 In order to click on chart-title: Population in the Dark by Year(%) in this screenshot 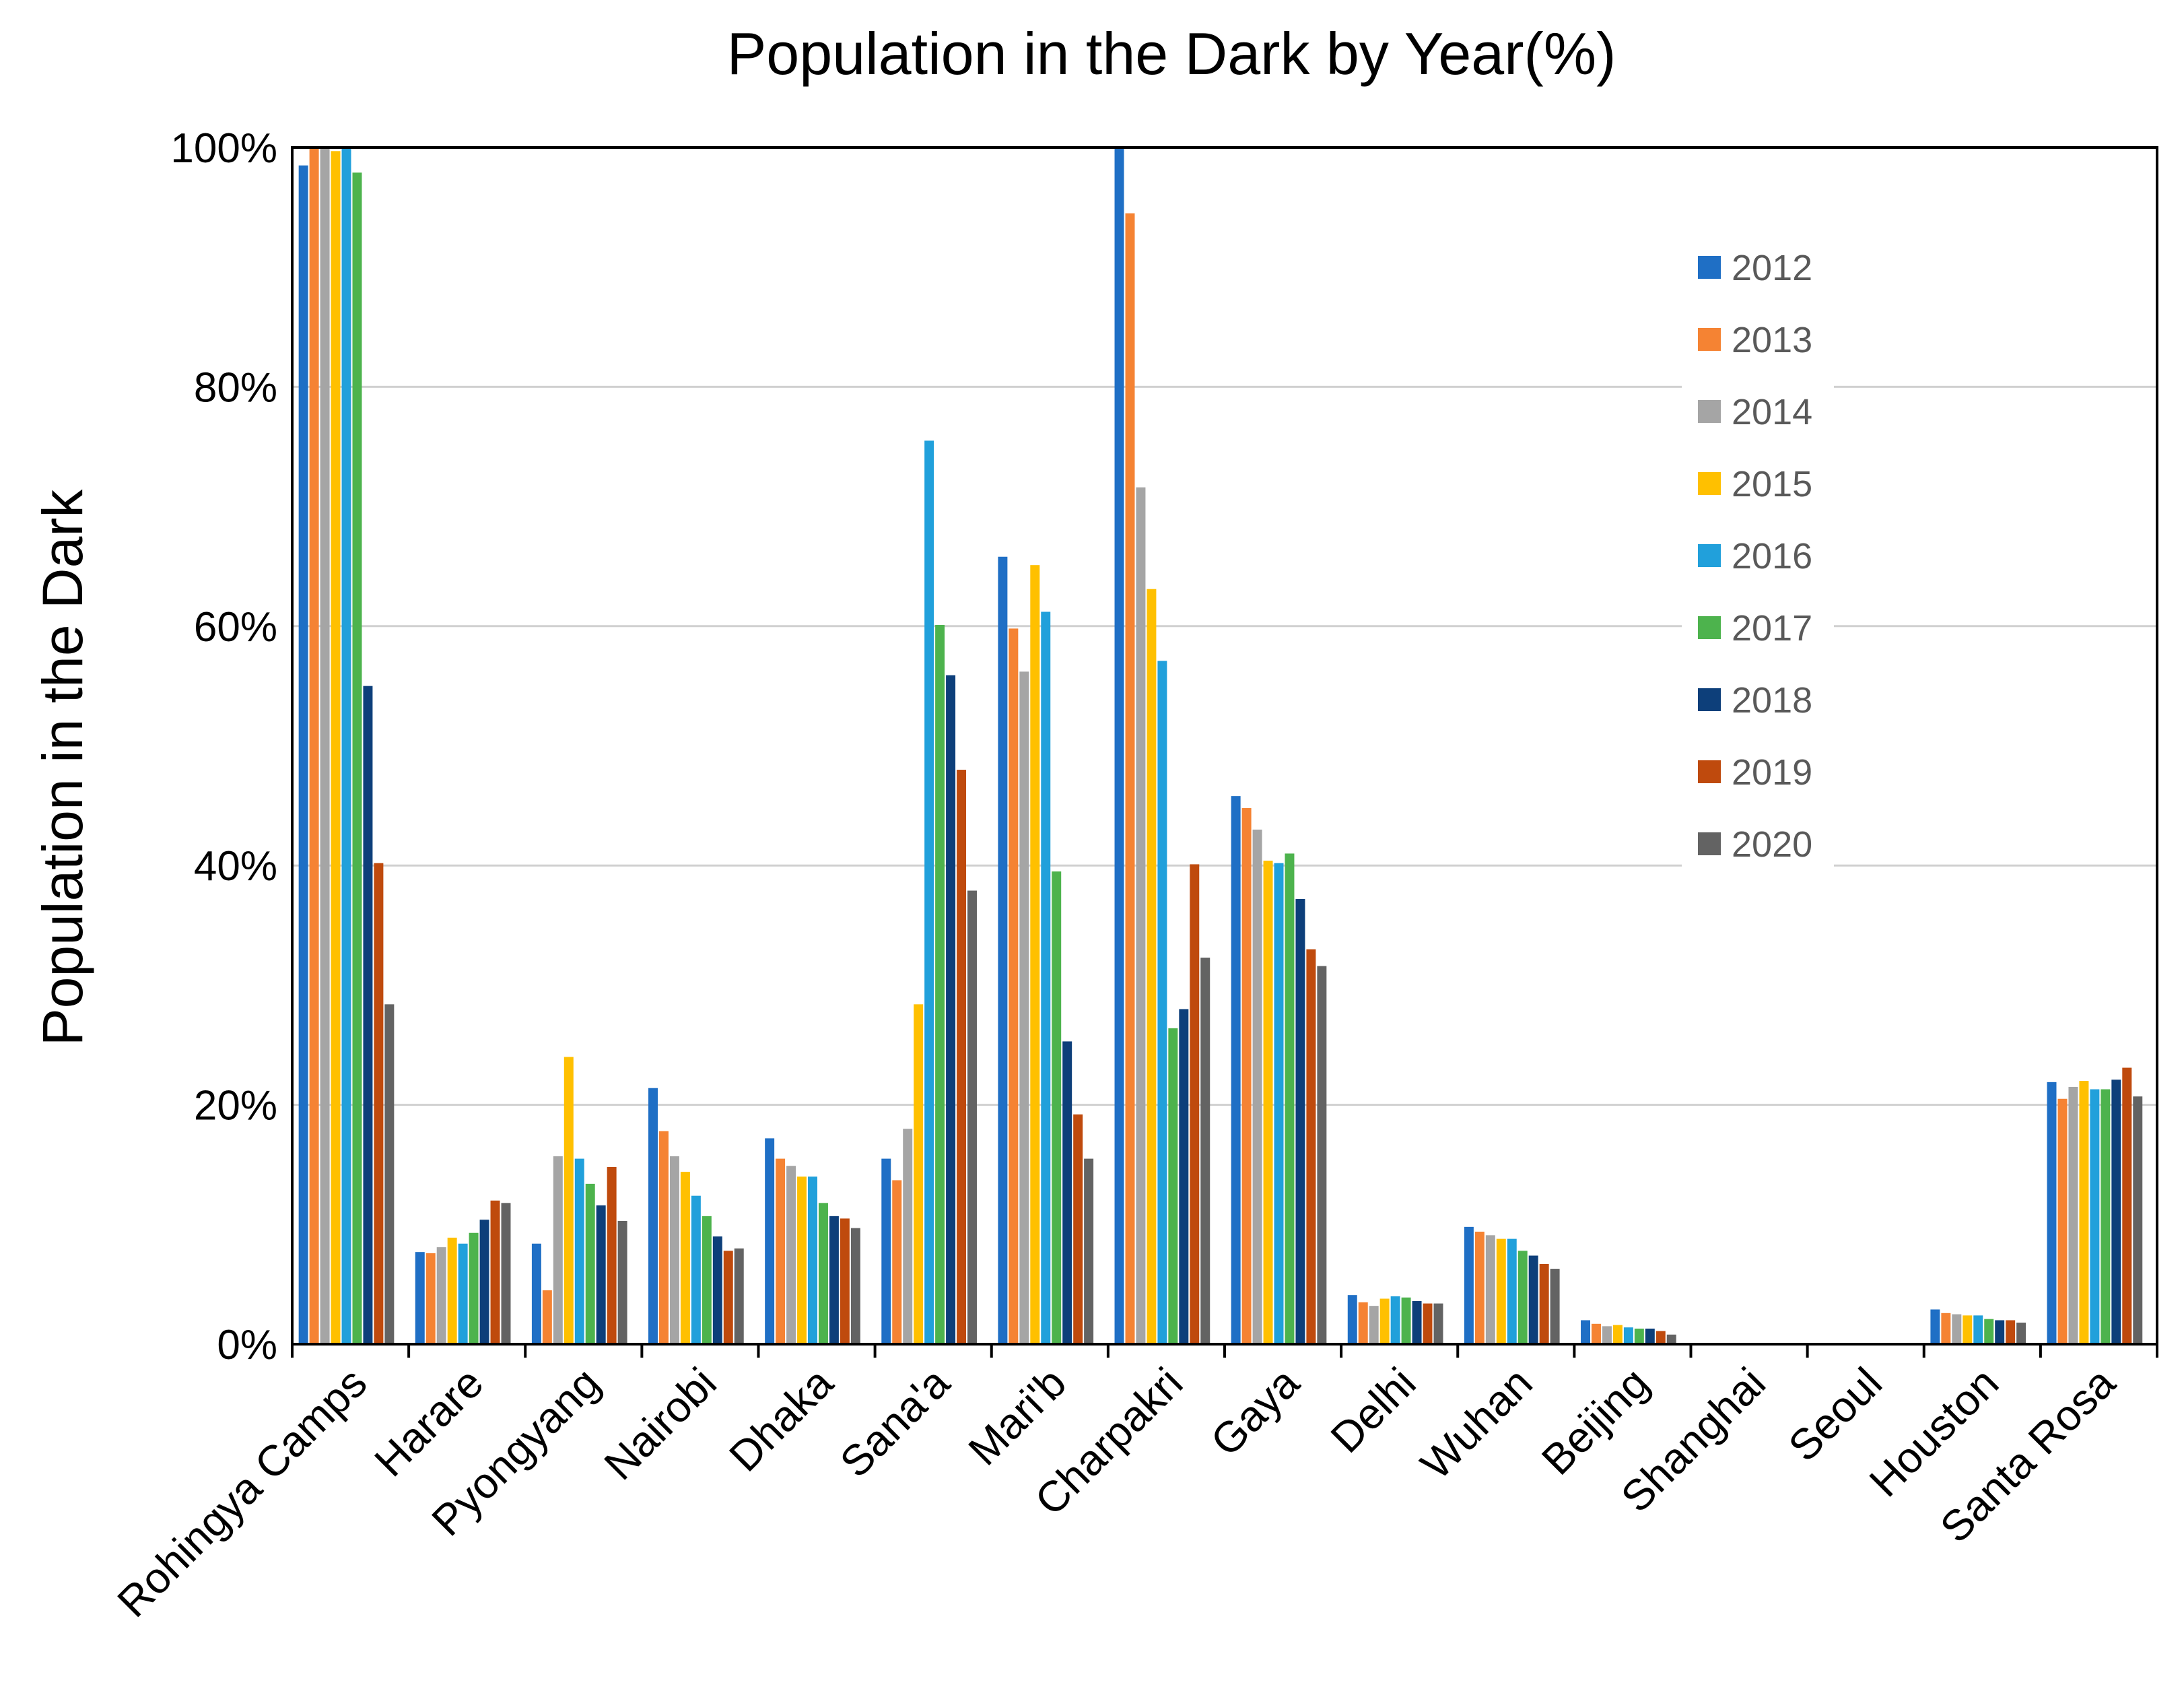, I will do `click(1171, 54)`.